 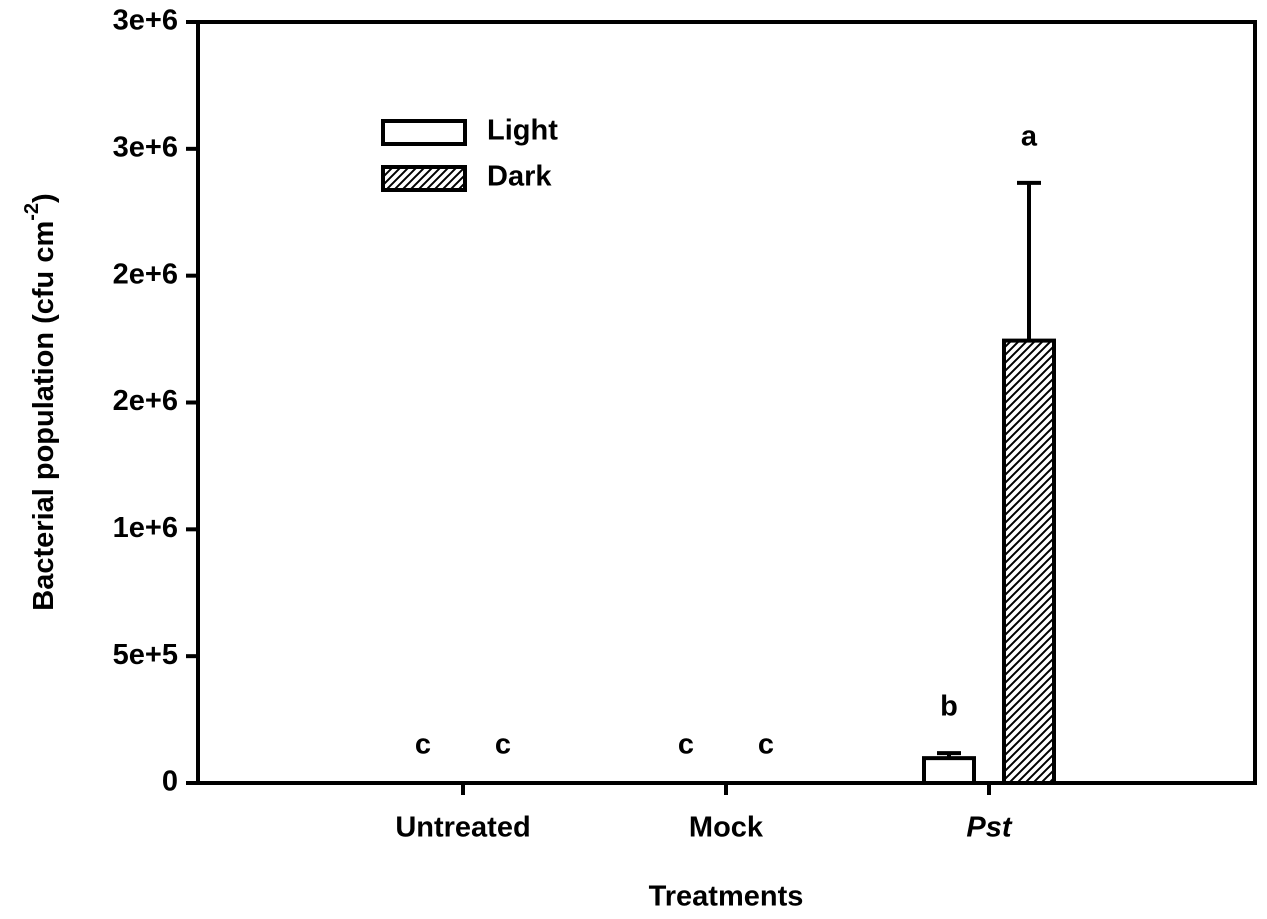 What do you see at coordinates (989, 828) in the screenshot?
I see `x-tick-label: Pst` at bounding box center [989, 828].